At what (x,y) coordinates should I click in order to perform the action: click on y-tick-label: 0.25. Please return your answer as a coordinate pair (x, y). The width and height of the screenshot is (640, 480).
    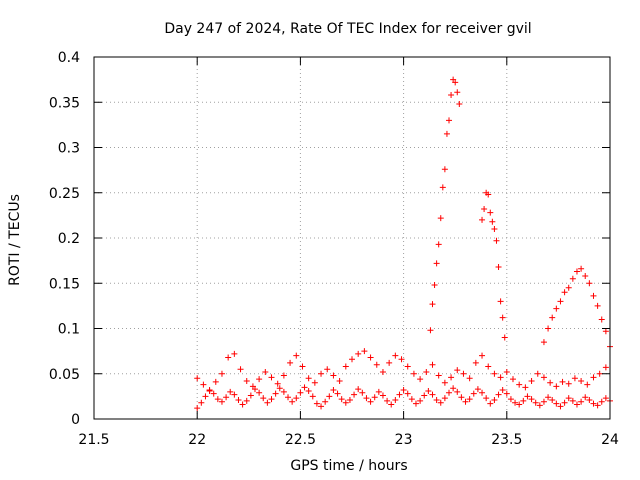
    Looking at the image, I should click on (64, 194).